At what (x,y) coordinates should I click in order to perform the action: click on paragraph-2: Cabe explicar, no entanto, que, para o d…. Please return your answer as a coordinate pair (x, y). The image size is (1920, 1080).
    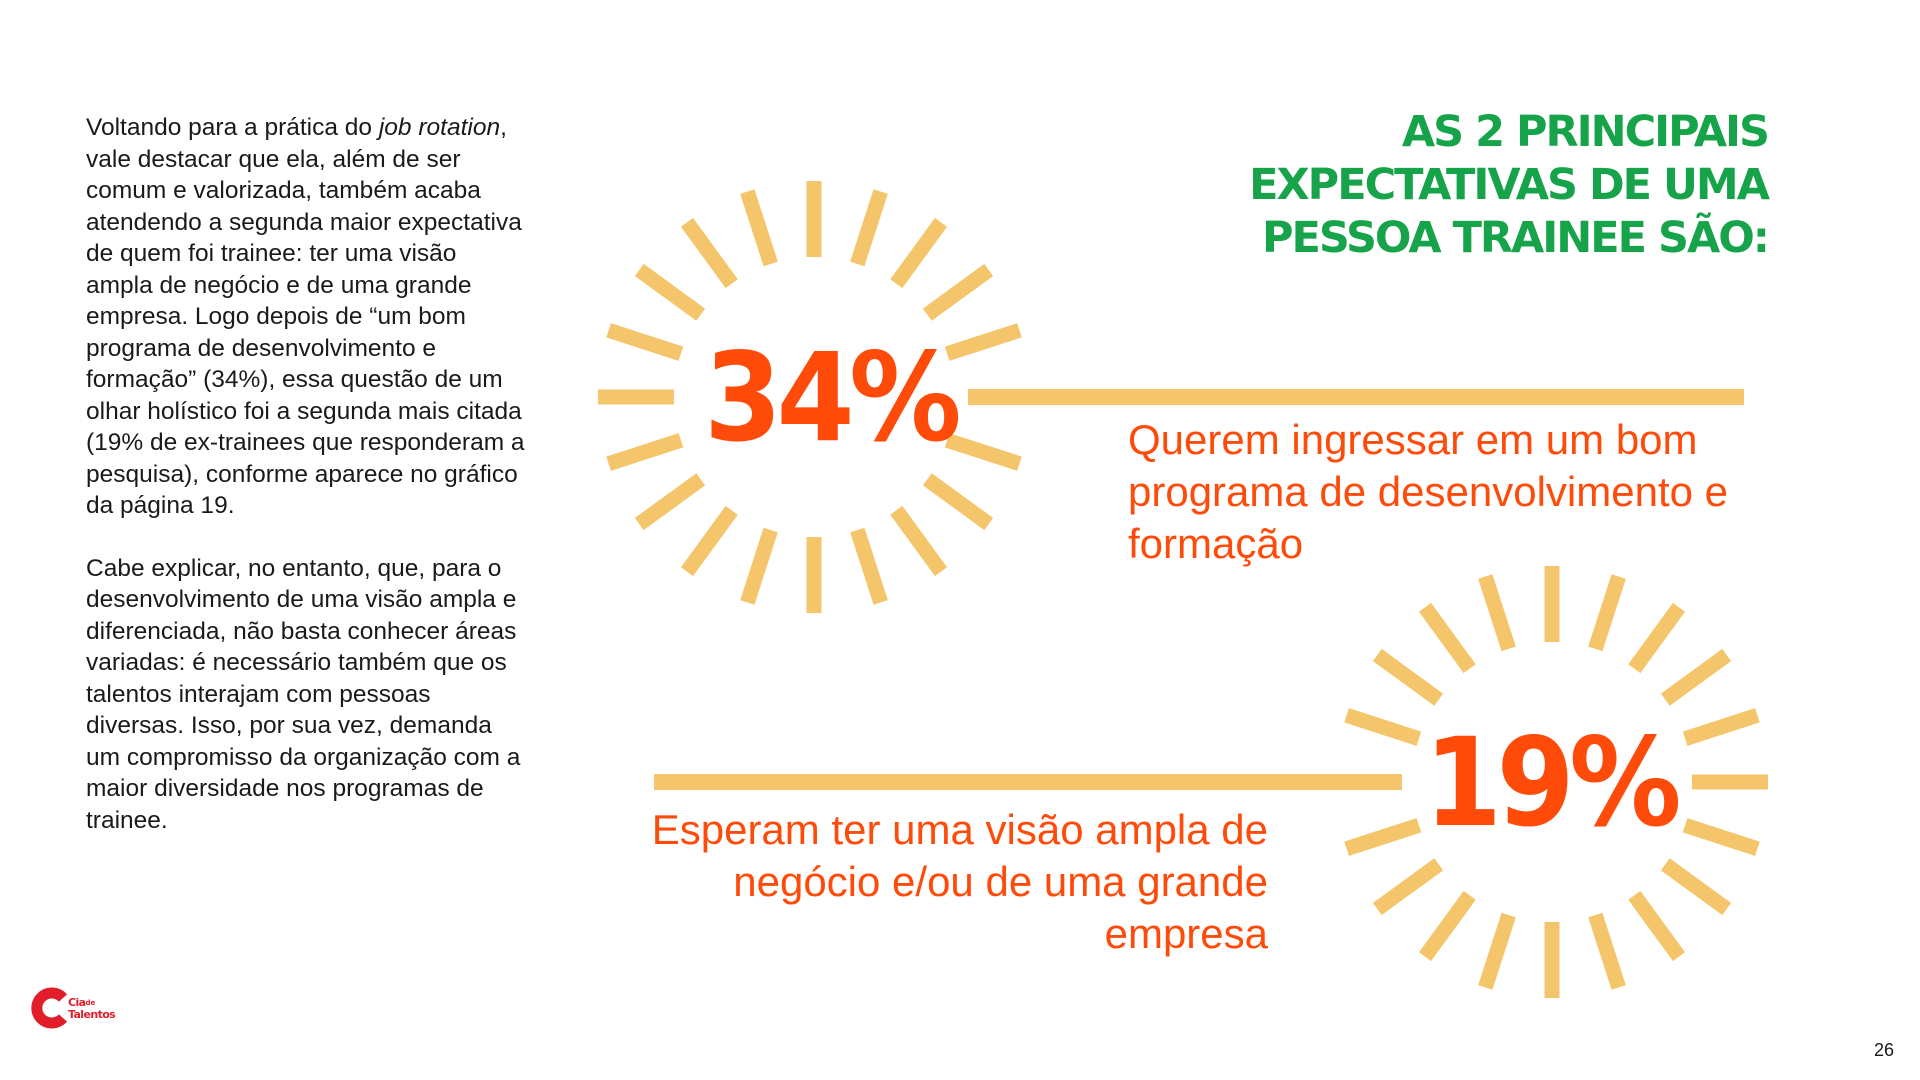
    Looking at the image, I should click on (303, 694).